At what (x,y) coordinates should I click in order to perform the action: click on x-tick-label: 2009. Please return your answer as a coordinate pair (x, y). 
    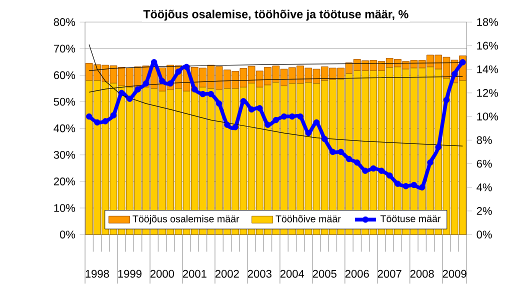
    Looking at the image, I should click on (454, 274).